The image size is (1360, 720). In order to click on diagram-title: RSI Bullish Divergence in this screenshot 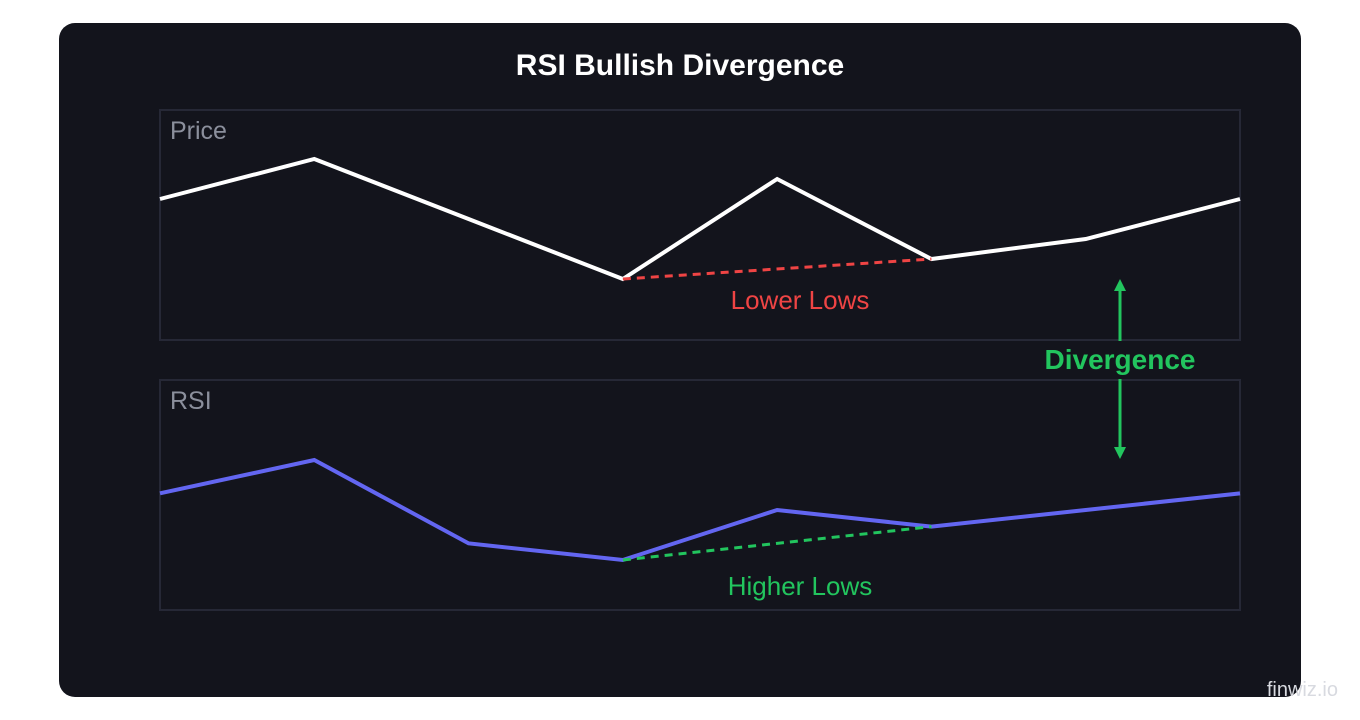, I will do `click(680, 65)`.